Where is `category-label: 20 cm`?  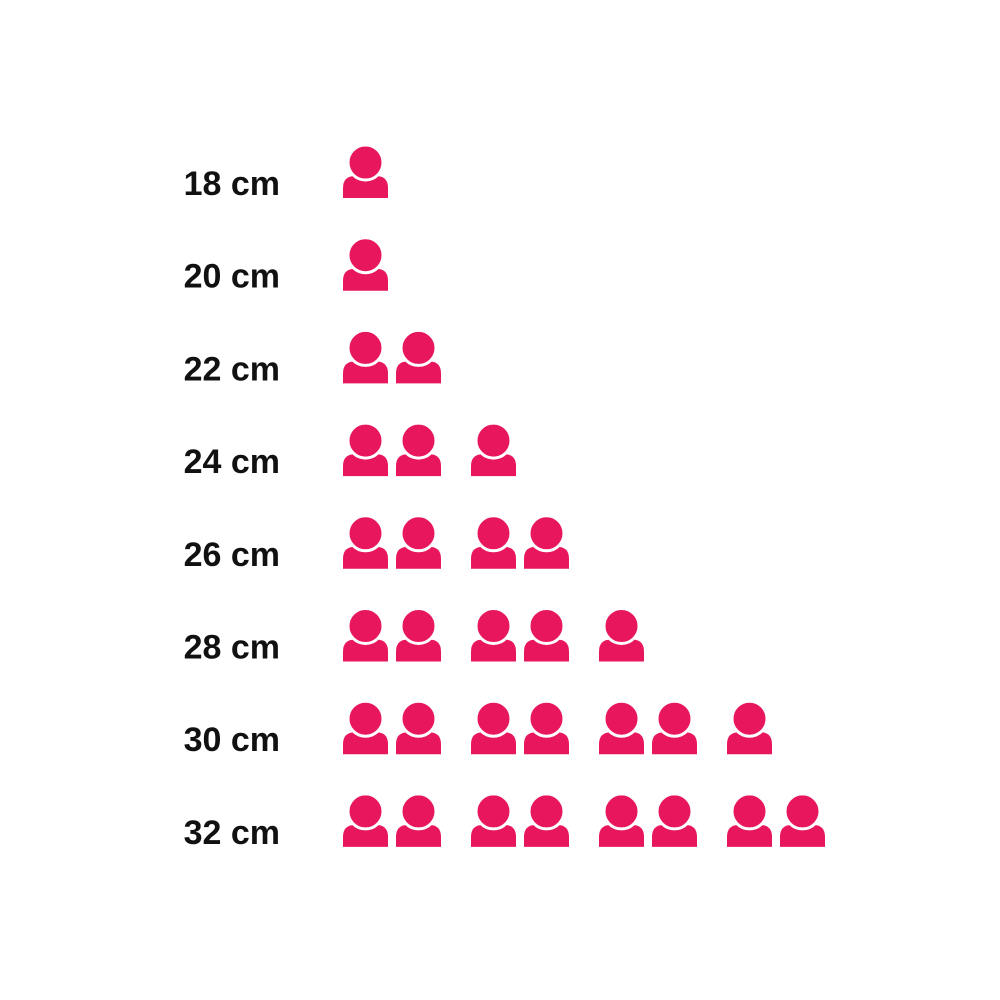
category-label: 20 cm is located at coordinates (232, 277).